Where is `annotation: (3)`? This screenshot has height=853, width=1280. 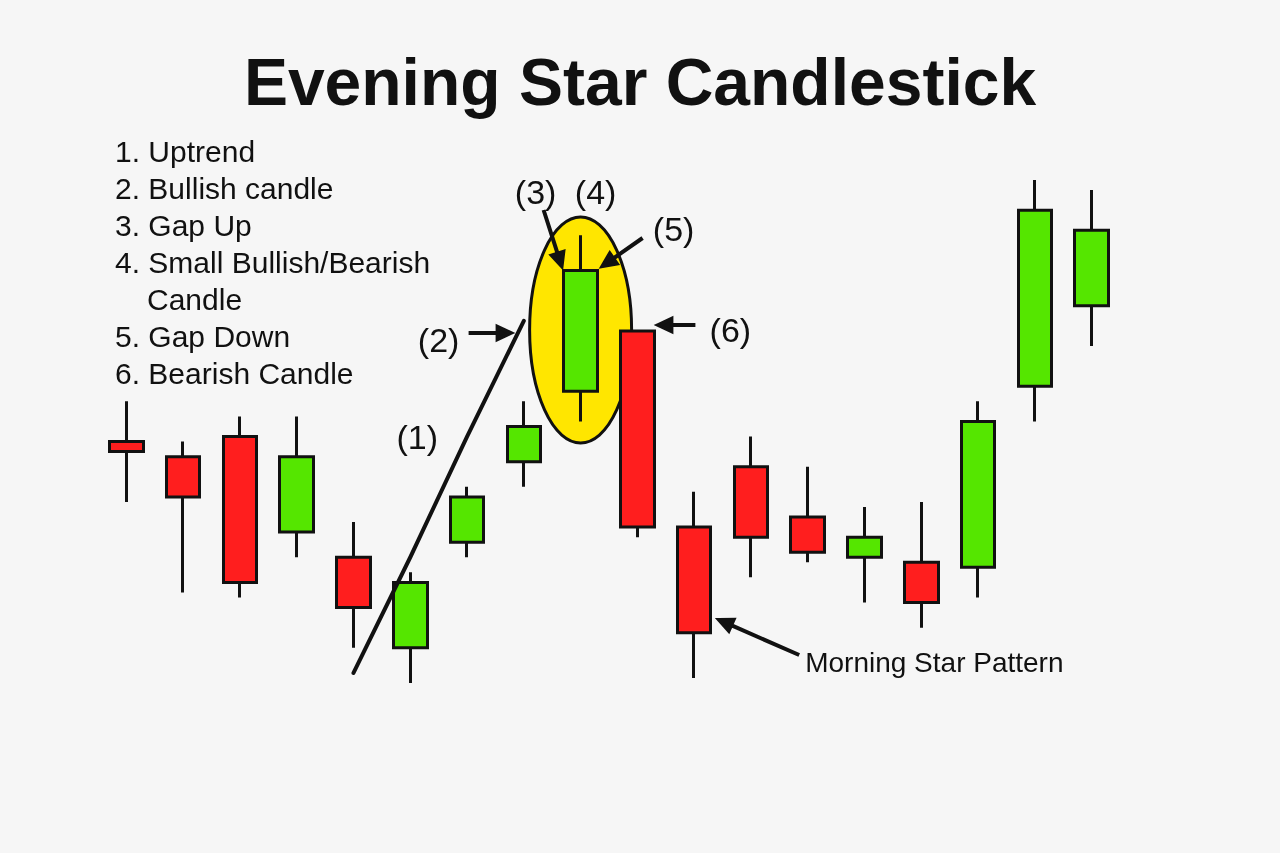
annotation: (3) is located at coordinates (535, 192).